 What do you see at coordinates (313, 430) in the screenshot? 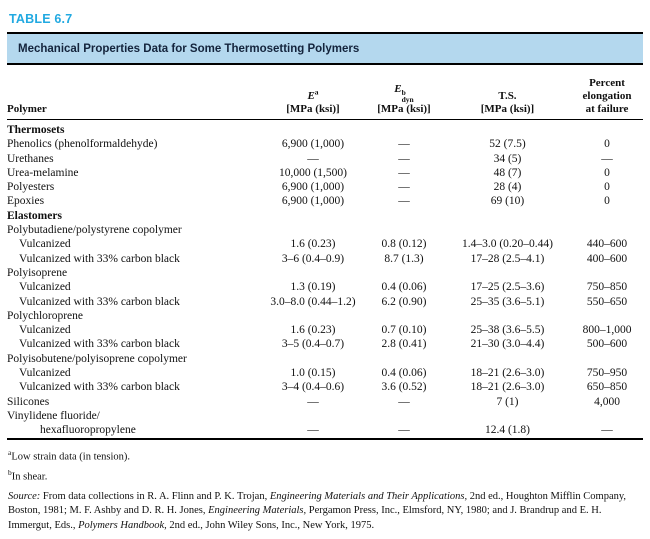
I see `elastic-modulus-cell: —` at bounding box center [313, 430].